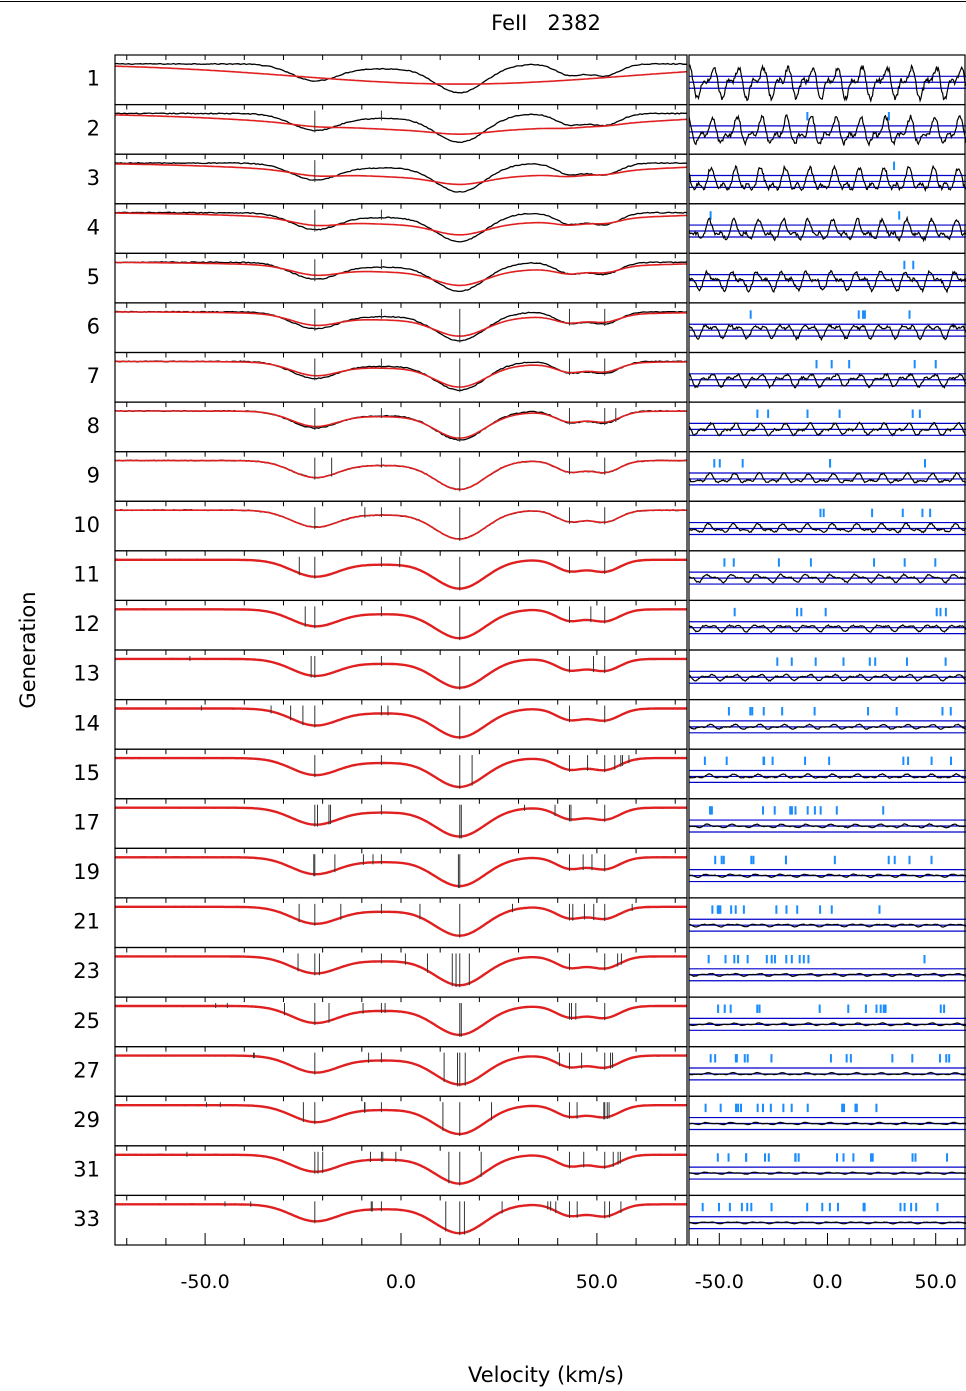  Describe the element at coordinates (86, 575) in the screenshot. I see `generation-label: 11` at that location.